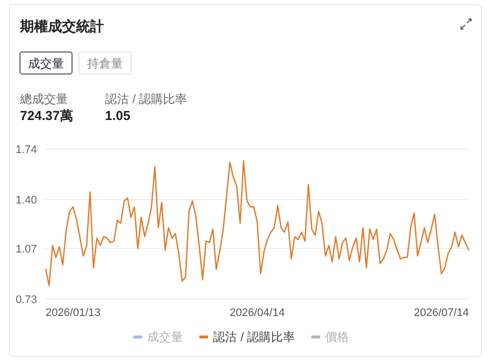  I want to click on y-tick-label: 1.40, so click(26, 200).